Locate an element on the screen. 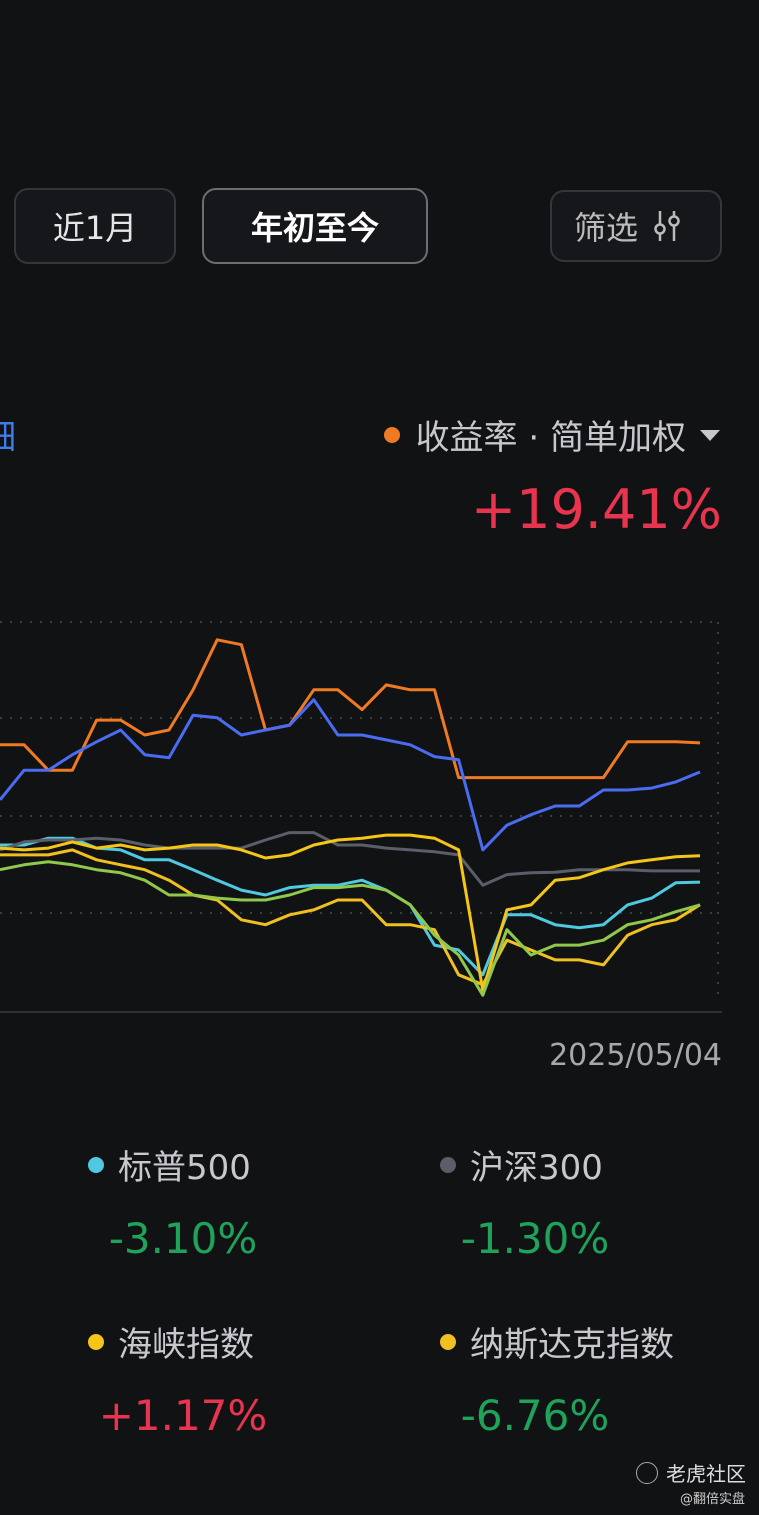  watermark-brand: 老虎社区 is located at coordinates (691, 1472).